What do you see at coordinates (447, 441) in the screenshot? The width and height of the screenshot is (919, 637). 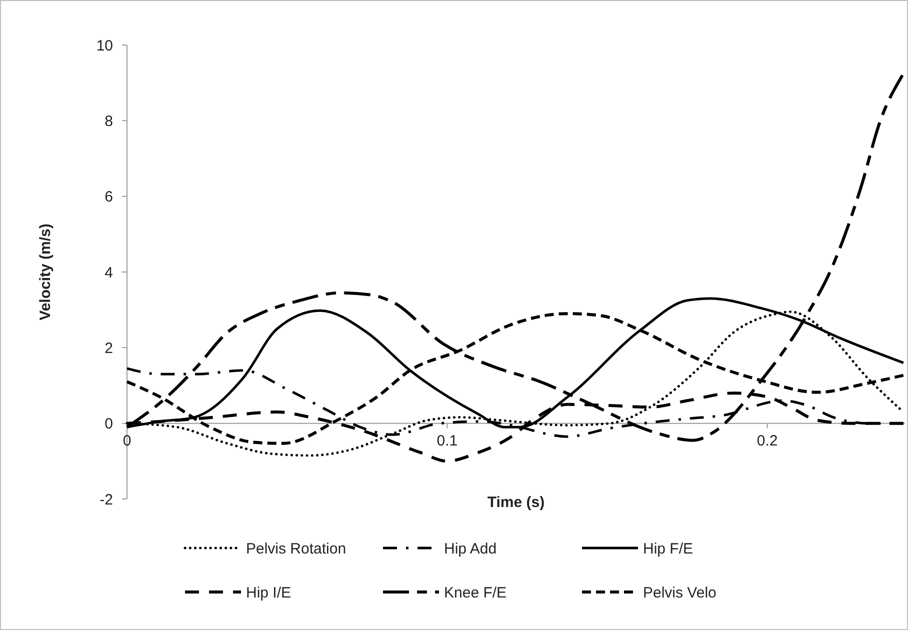 I see `x-tick-label: 0.1` at bounding box center [447, 441].